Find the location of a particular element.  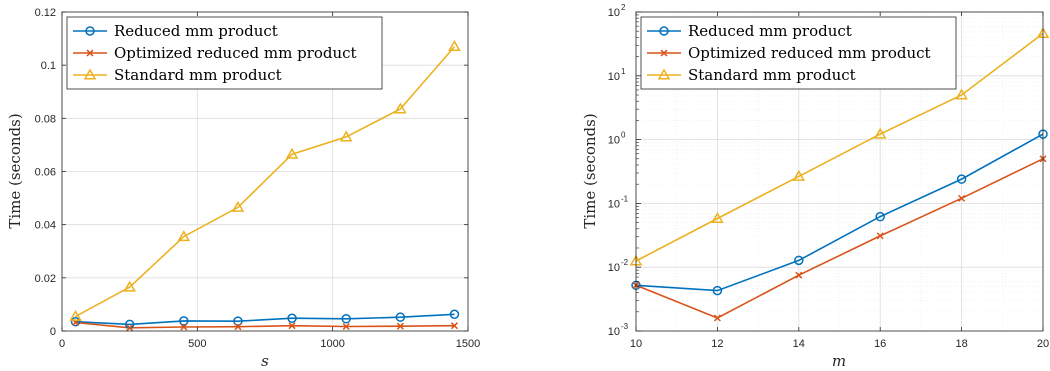

right-x-axis-label: m is located at coordinates (839, 361).